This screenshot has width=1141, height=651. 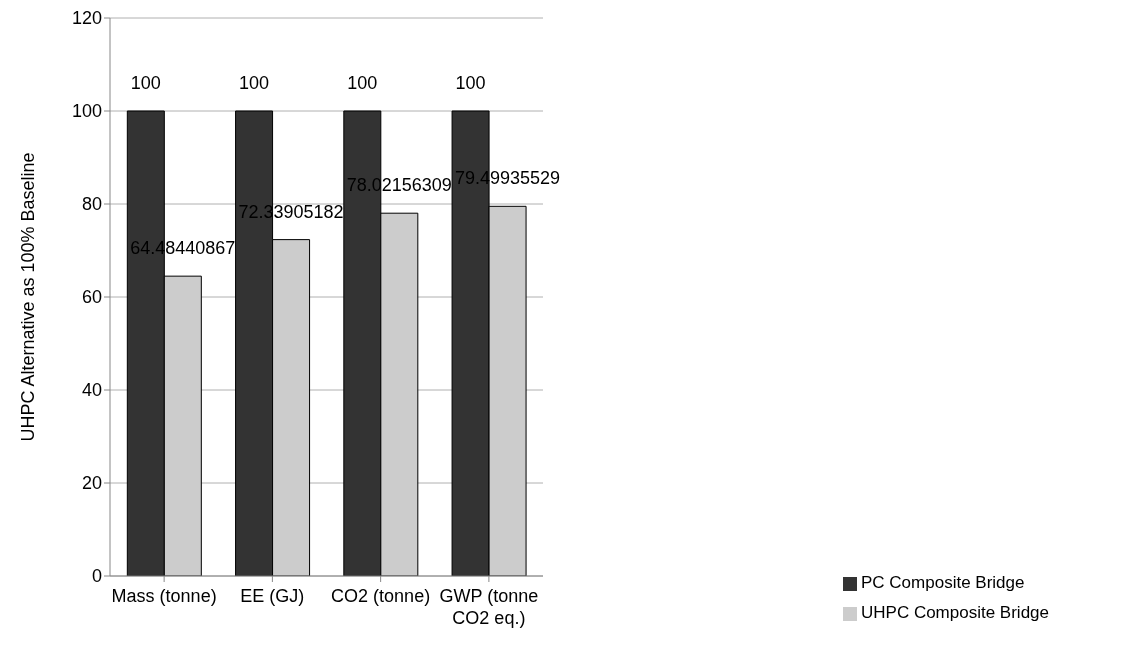 I want to click on x-tick-label: Mass (tonne), so click(x=164, y=596).